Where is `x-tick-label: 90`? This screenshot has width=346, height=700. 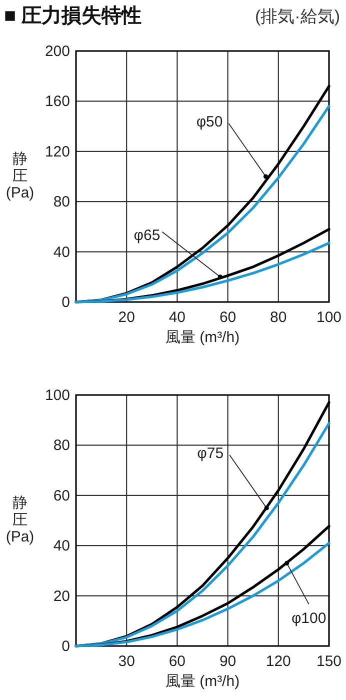 x-tick-label: 90 is located at coordinates (227, 661).